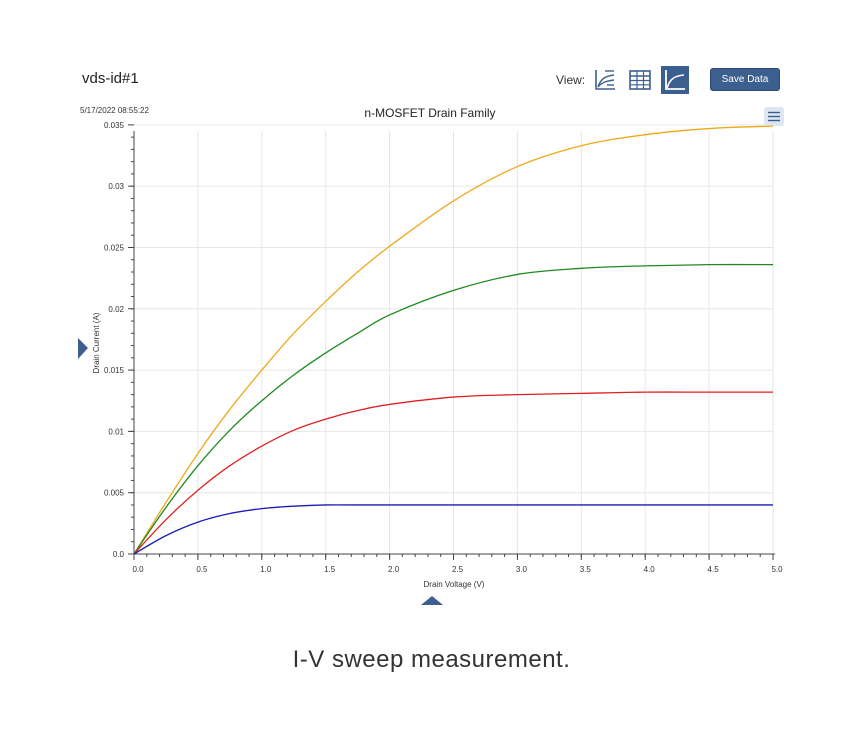 The height and width of the screenshot is (742, 863). I want to click on legend-graph-icon, so click(605, 80).